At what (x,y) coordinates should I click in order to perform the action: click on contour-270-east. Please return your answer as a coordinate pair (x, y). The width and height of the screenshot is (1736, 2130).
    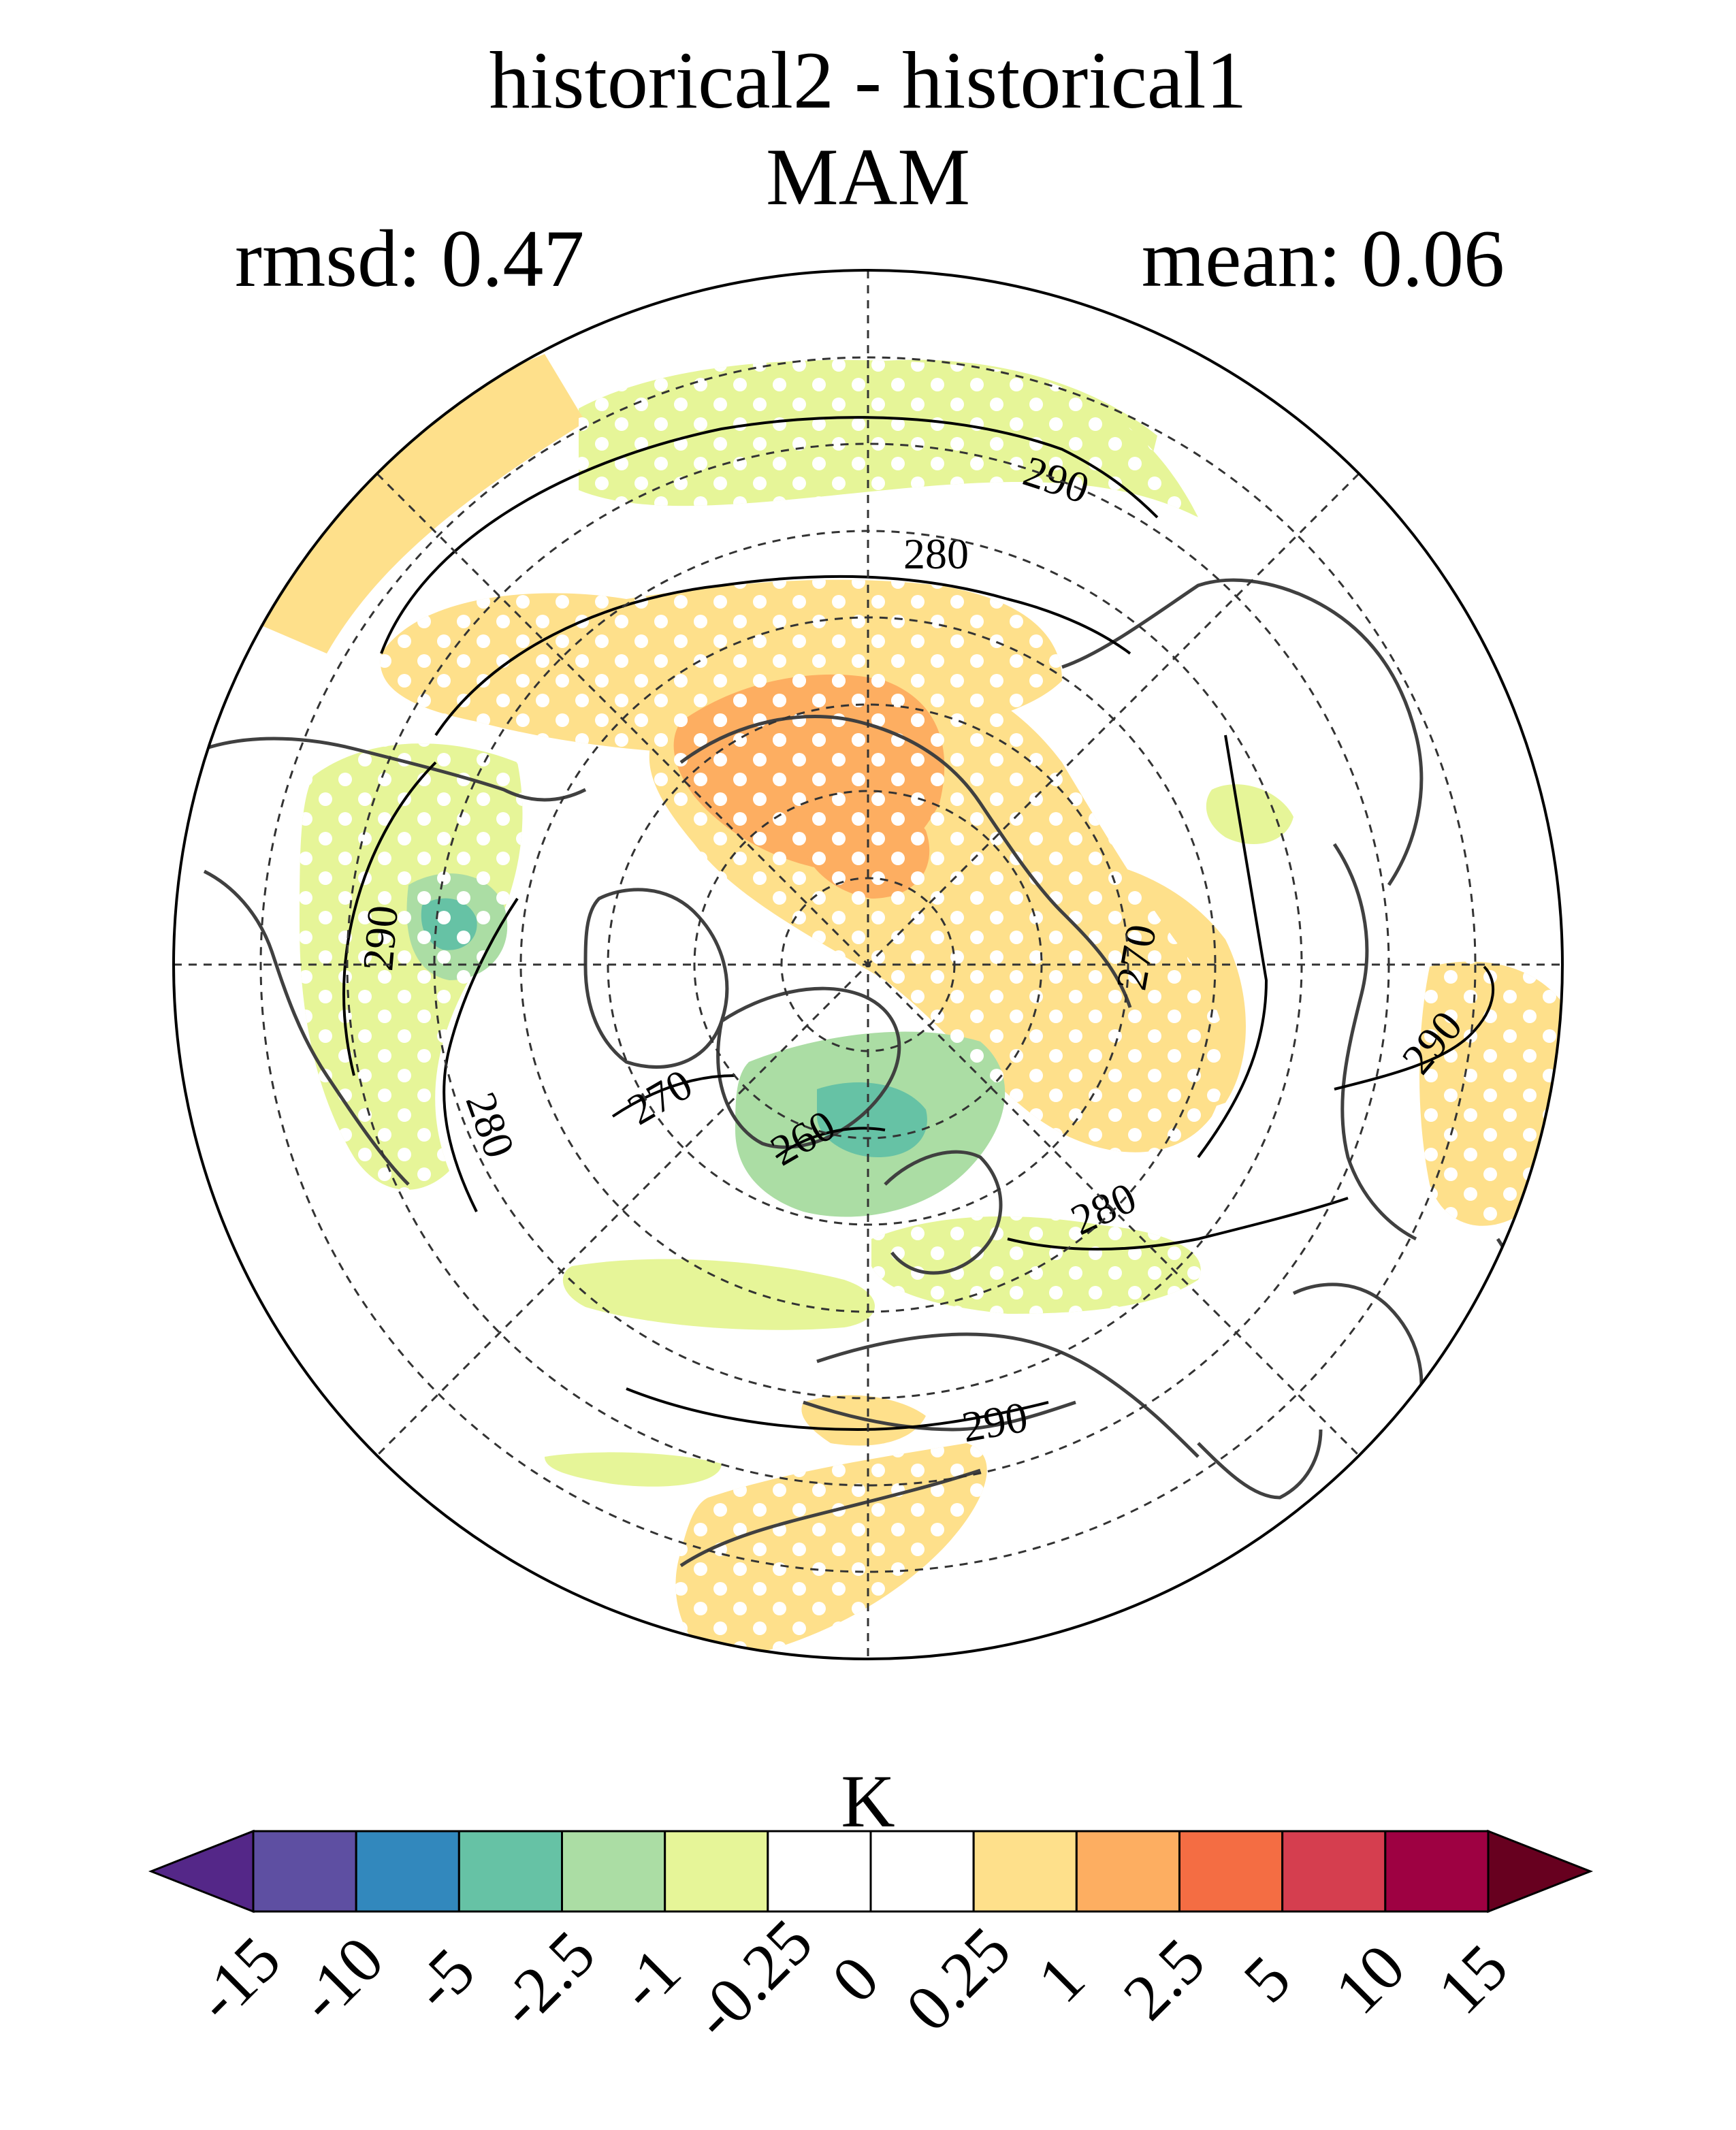
    Looking at the image, I should click on (1232, 947).